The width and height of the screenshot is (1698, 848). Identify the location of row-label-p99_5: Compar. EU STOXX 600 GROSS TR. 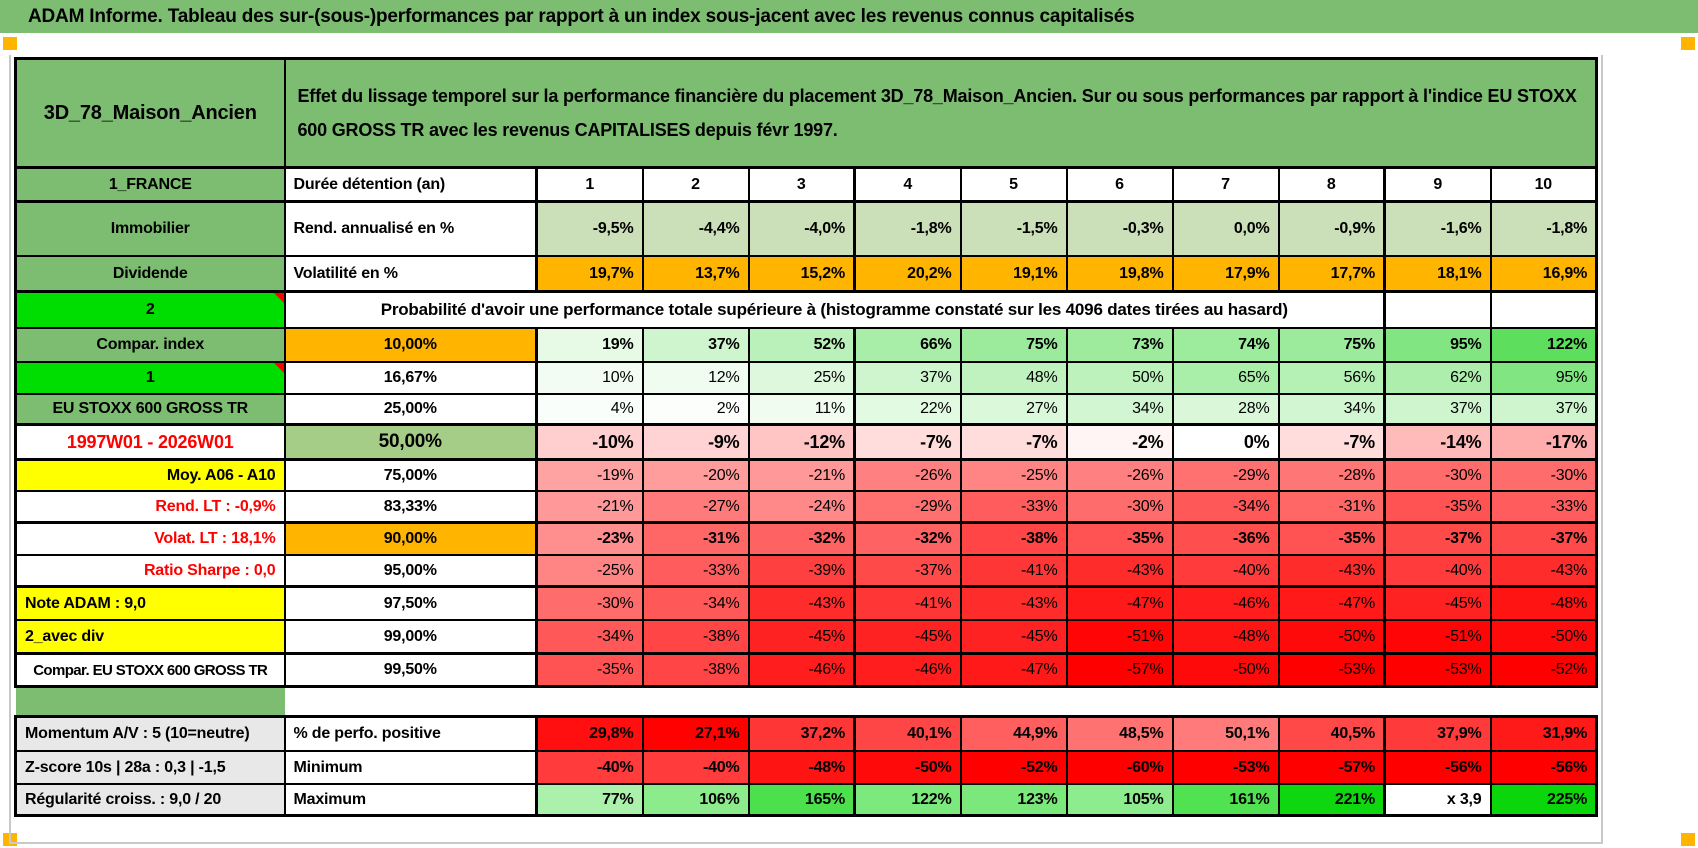
(150, 670).